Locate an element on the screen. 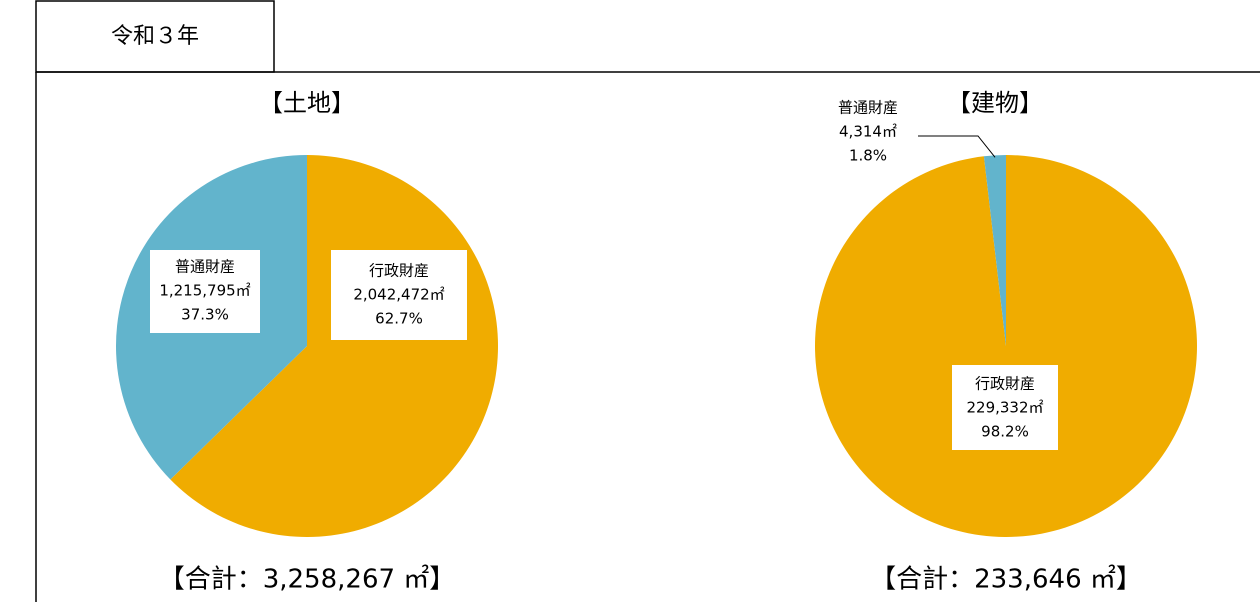  chart-title: 【土地】 is located at coordinates (307, 103).